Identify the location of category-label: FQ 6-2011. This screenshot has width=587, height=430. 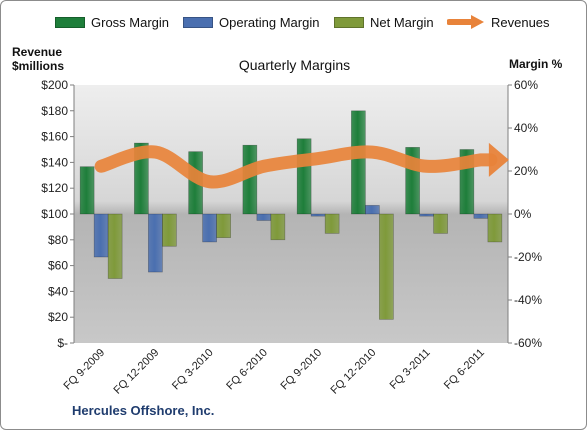
(464, 369).